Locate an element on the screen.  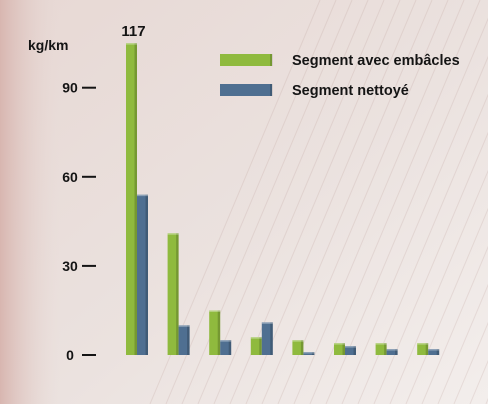
legend: Segment avec embâcles Segment nettoyé is located at coordinates (340, 76).